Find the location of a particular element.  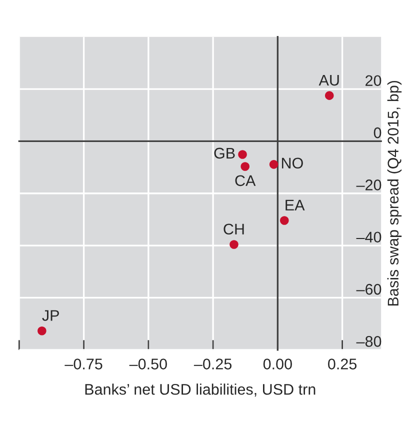

y-tick-label: –20 is located at coordinates (369, 185).